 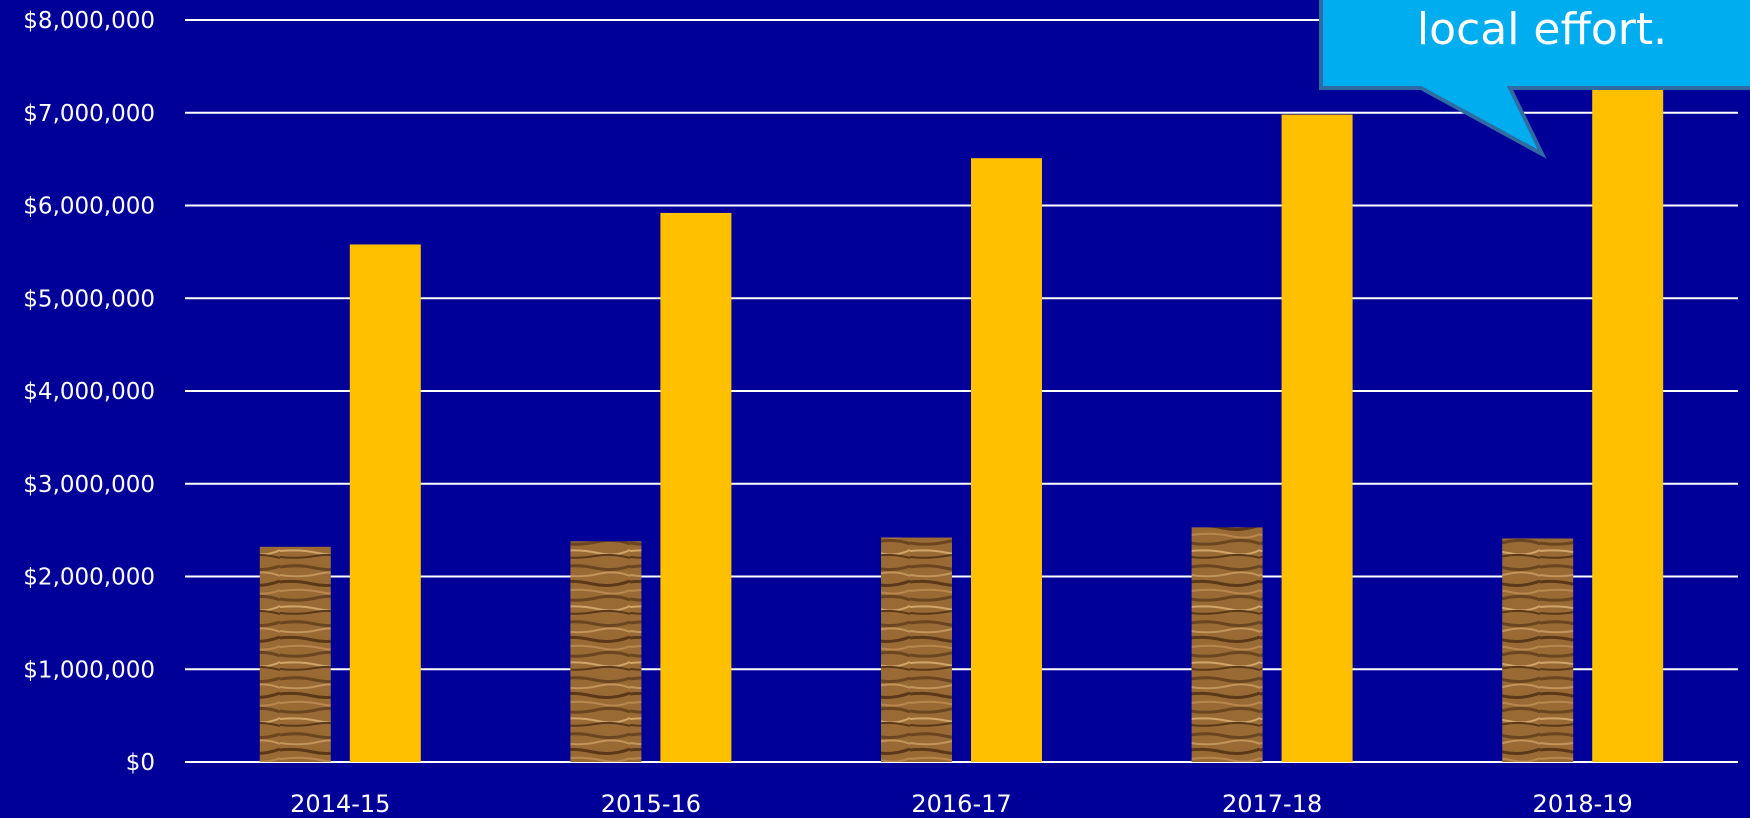 What do you see at coordinates (340, 804) in the screenshot?
I see `x-tick-label: 2014-15` at bounding box center [340, 804].